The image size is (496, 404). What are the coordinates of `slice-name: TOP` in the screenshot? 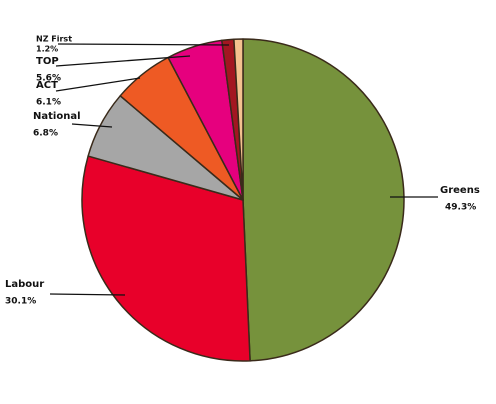 It's located at (47, 61).